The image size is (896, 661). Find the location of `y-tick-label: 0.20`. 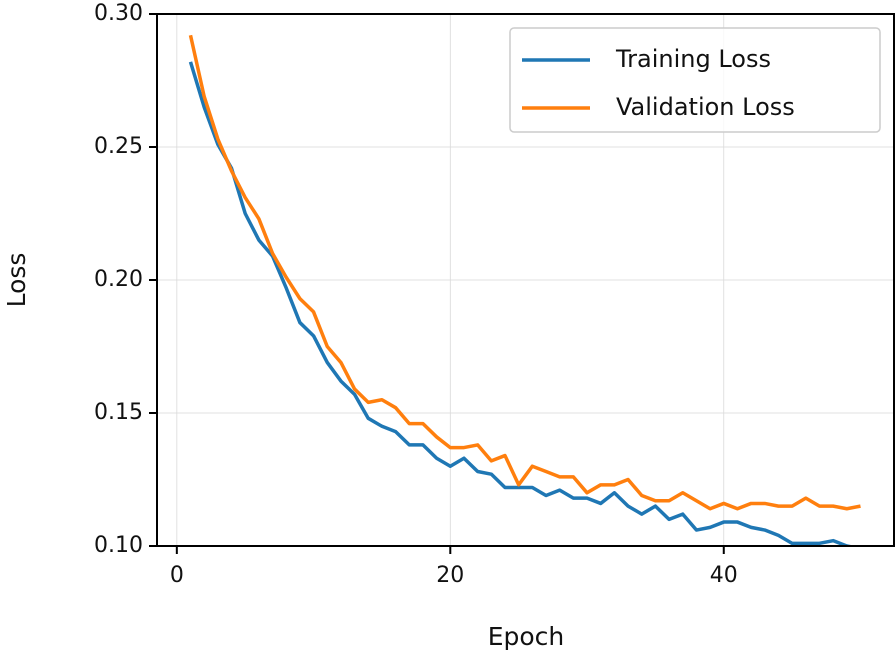

y-tick-label: 0.20 is located at coordinates (118, 279).